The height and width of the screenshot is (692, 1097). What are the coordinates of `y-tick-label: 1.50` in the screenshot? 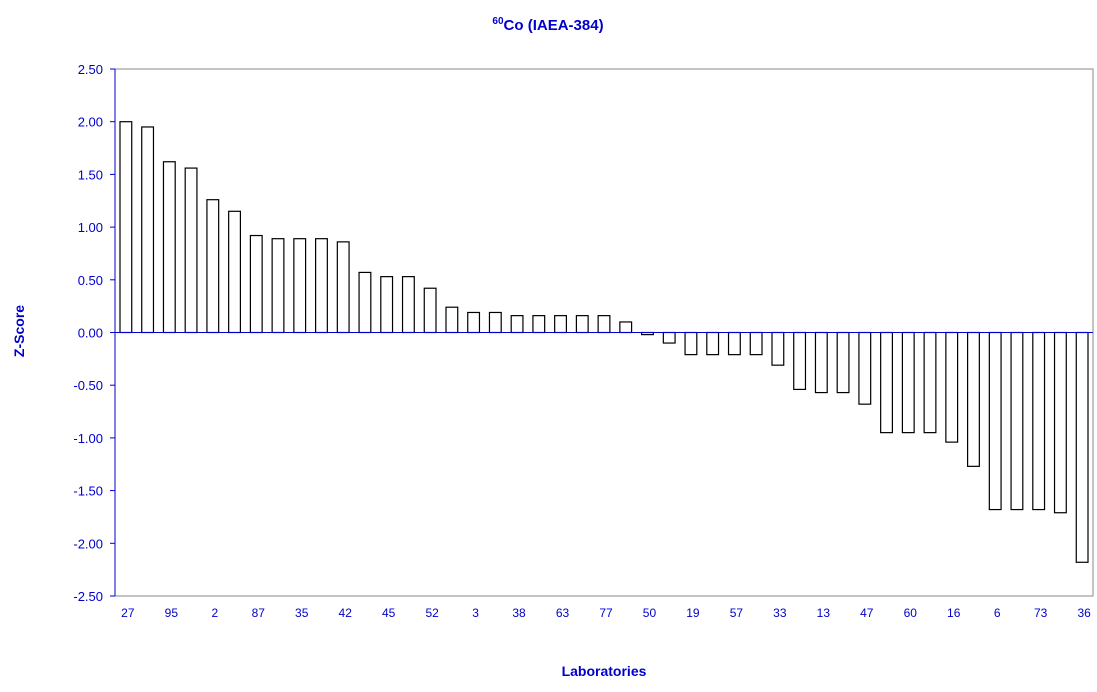 It's located at (90, 174).